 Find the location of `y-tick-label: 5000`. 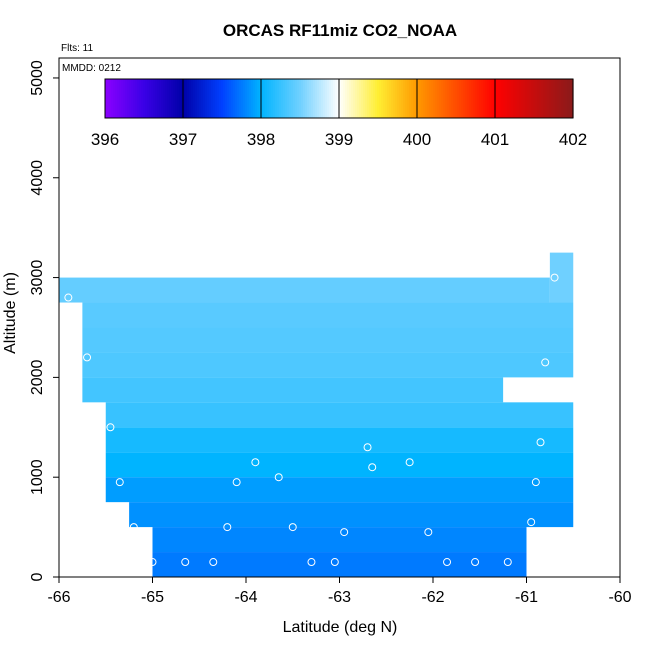

y-tick-label: 5000 is located at coordinates (37, 78).